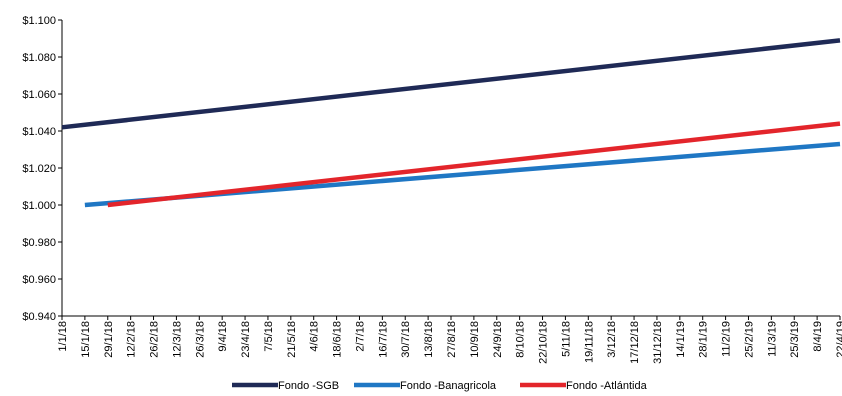  What do you see at coordinates (818, 336) in the screenshot?
I see `x-tick-label: 8/4/19` at bounding box center [818, 336].